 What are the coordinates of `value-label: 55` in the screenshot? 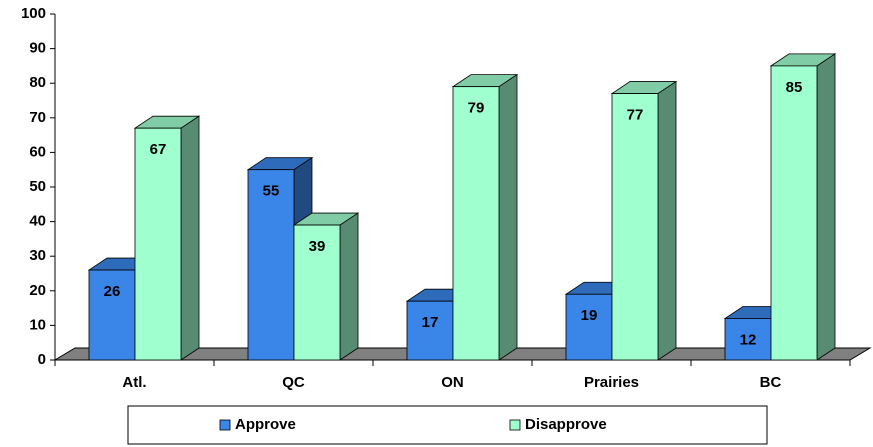 It's located at (271, 191).